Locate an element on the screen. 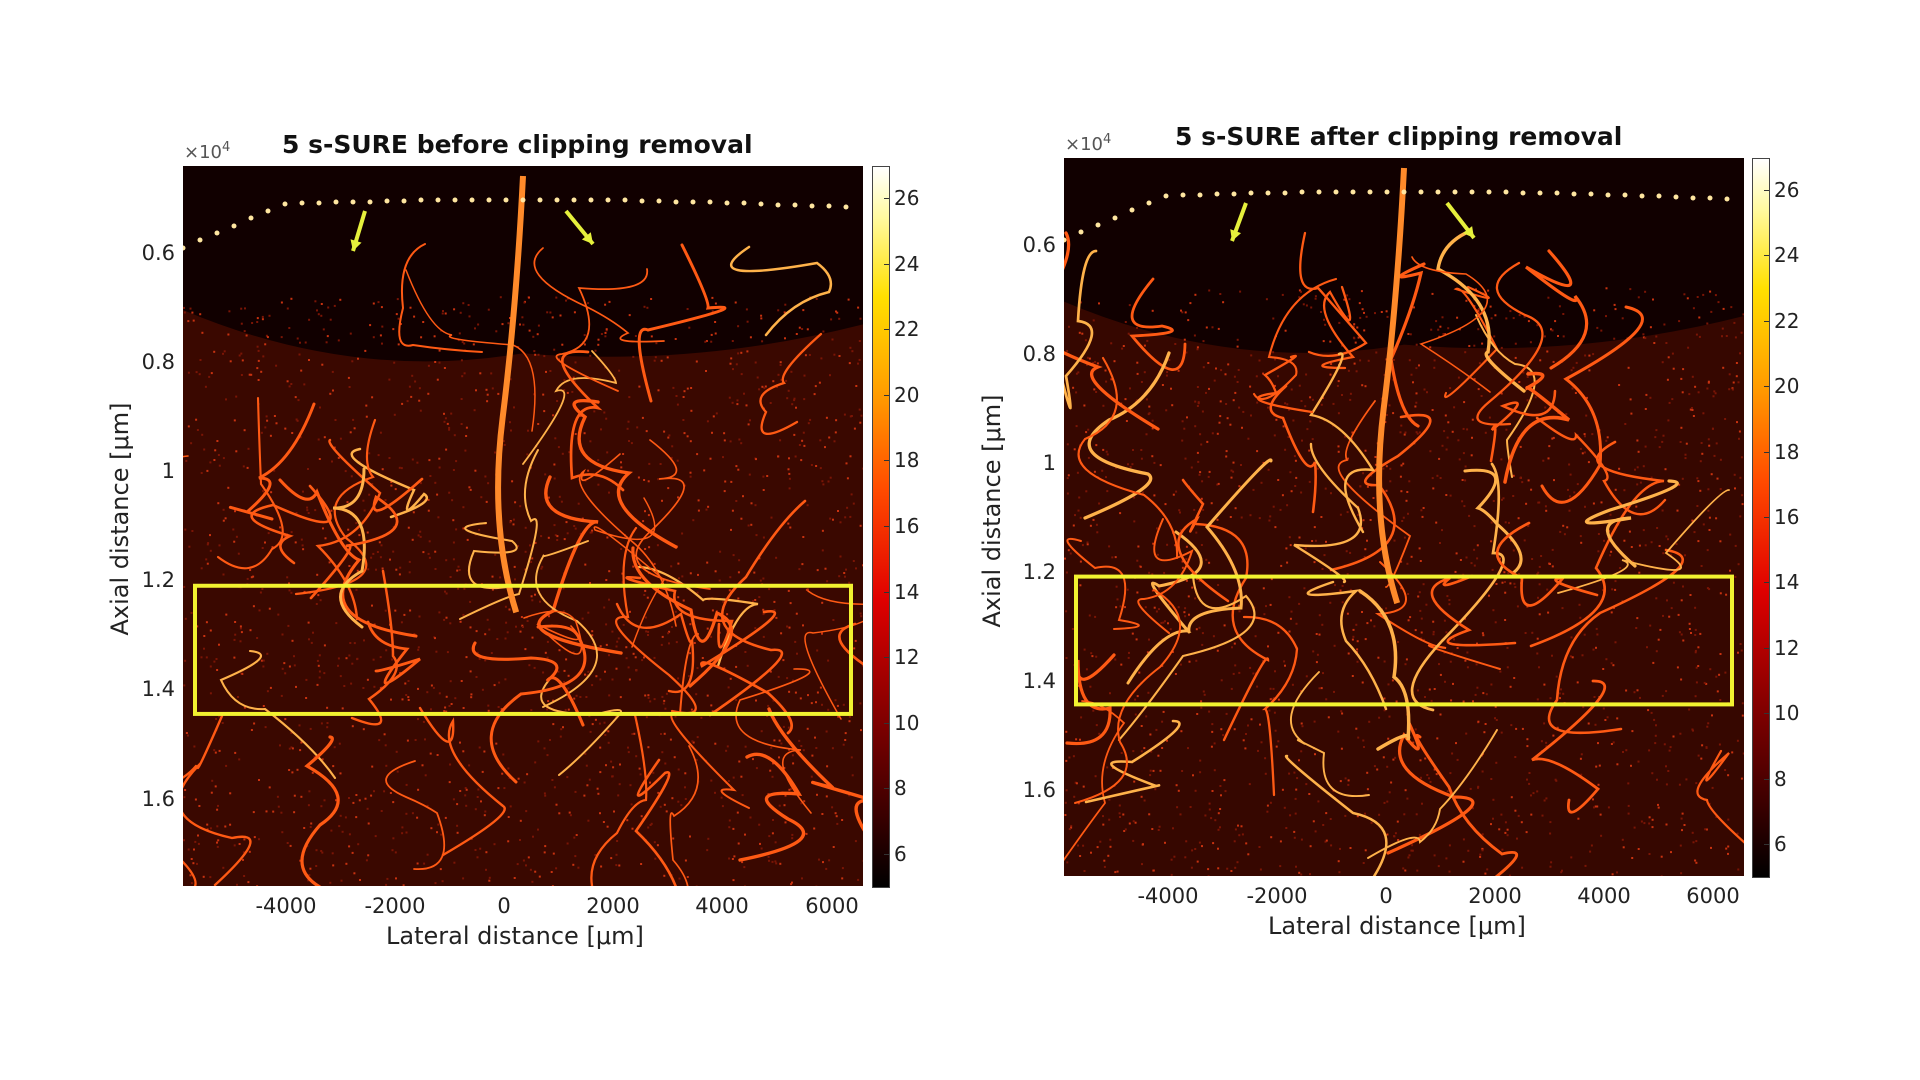 The image size is (1920, 1080). colorbar-tick-mark is located at coordinates (1766, 844).